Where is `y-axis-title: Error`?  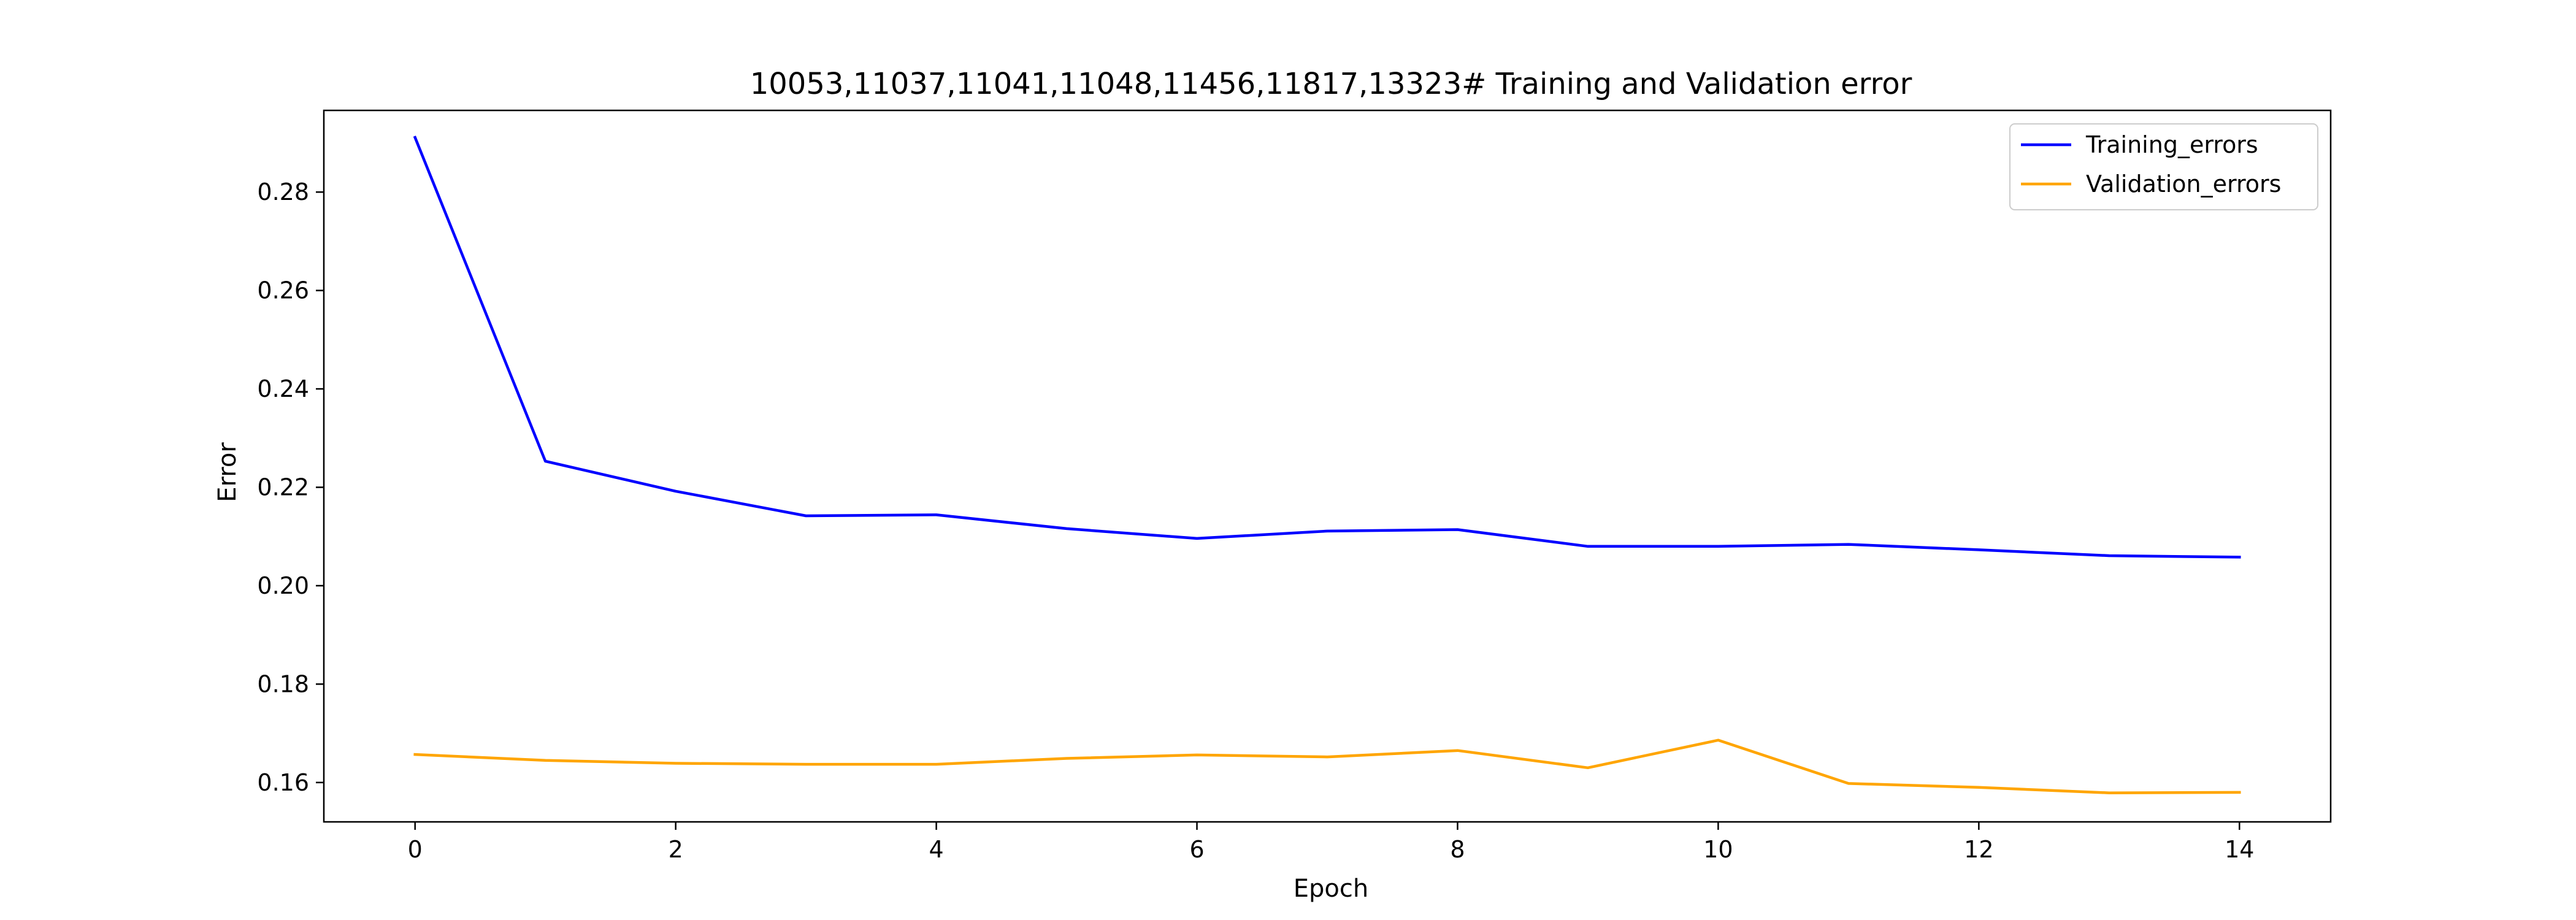
y-axis-title: Error is located at coordinates (227, 472).